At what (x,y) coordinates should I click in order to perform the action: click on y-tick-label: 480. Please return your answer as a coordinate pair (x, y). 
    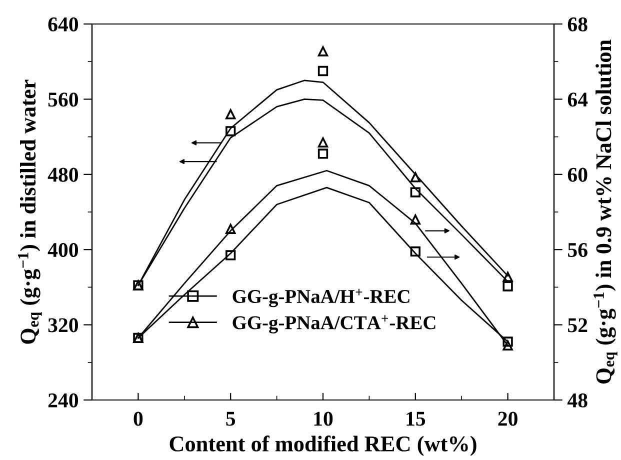
    Looking at the image, I should click on (63, 175).